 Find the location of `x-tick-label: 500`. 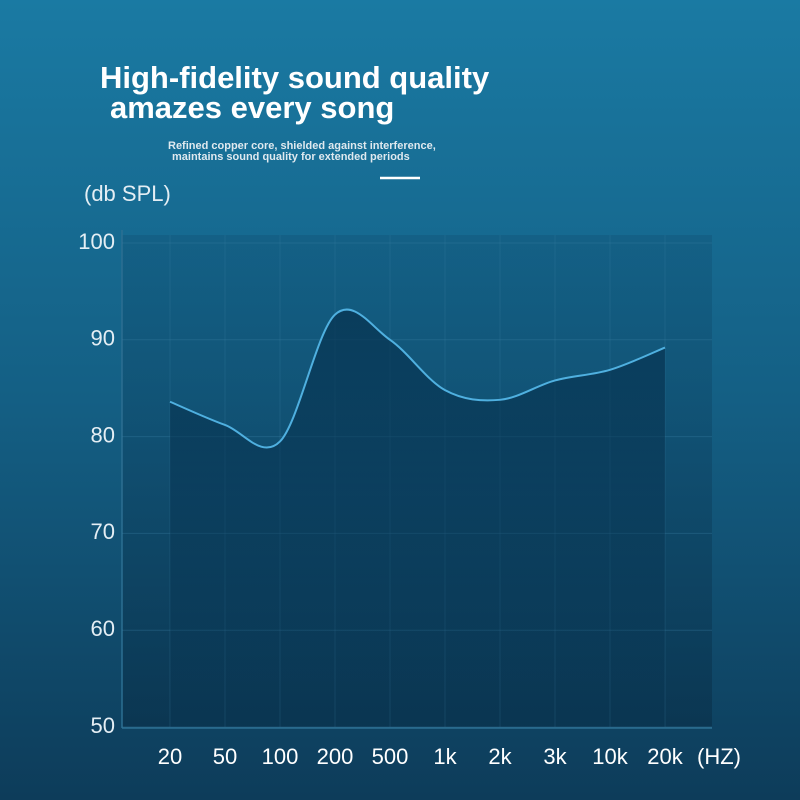

x-tick-label: 500 is located at coordinates (390, 756).